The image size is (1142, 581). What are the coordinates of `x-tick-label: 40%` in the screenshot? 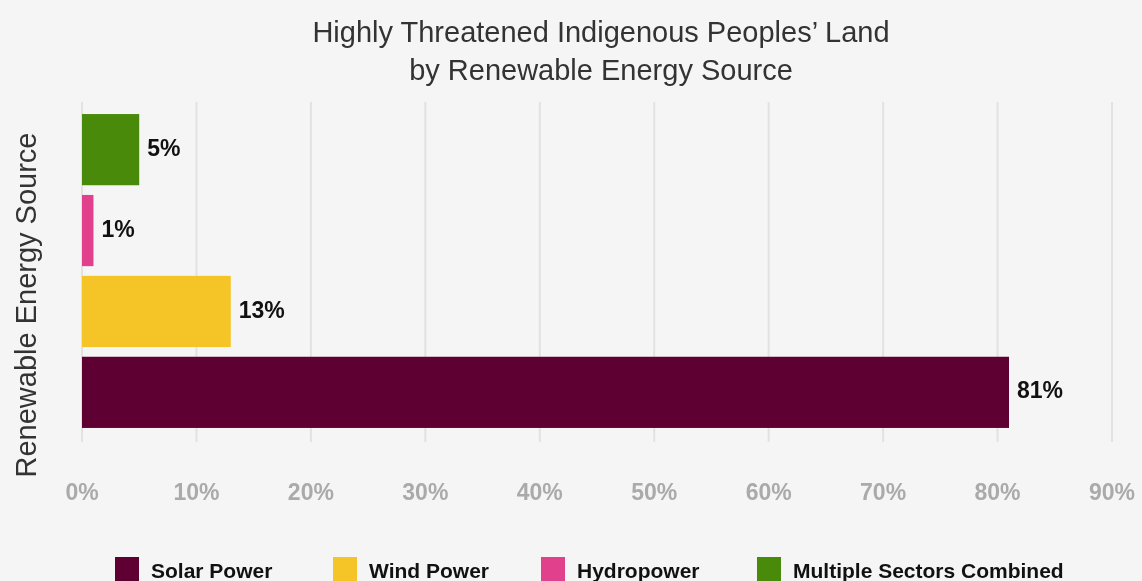 It's located at (539, 492).